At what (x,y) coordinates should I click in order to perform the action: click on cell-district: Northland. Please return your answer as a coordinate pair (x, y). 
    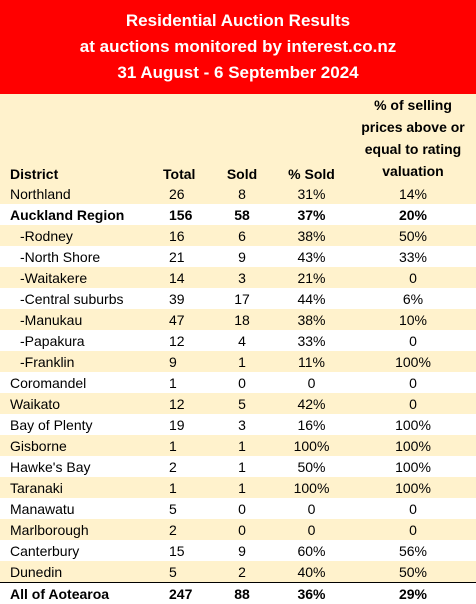
    Looking at the image, I should click on (81, 193).